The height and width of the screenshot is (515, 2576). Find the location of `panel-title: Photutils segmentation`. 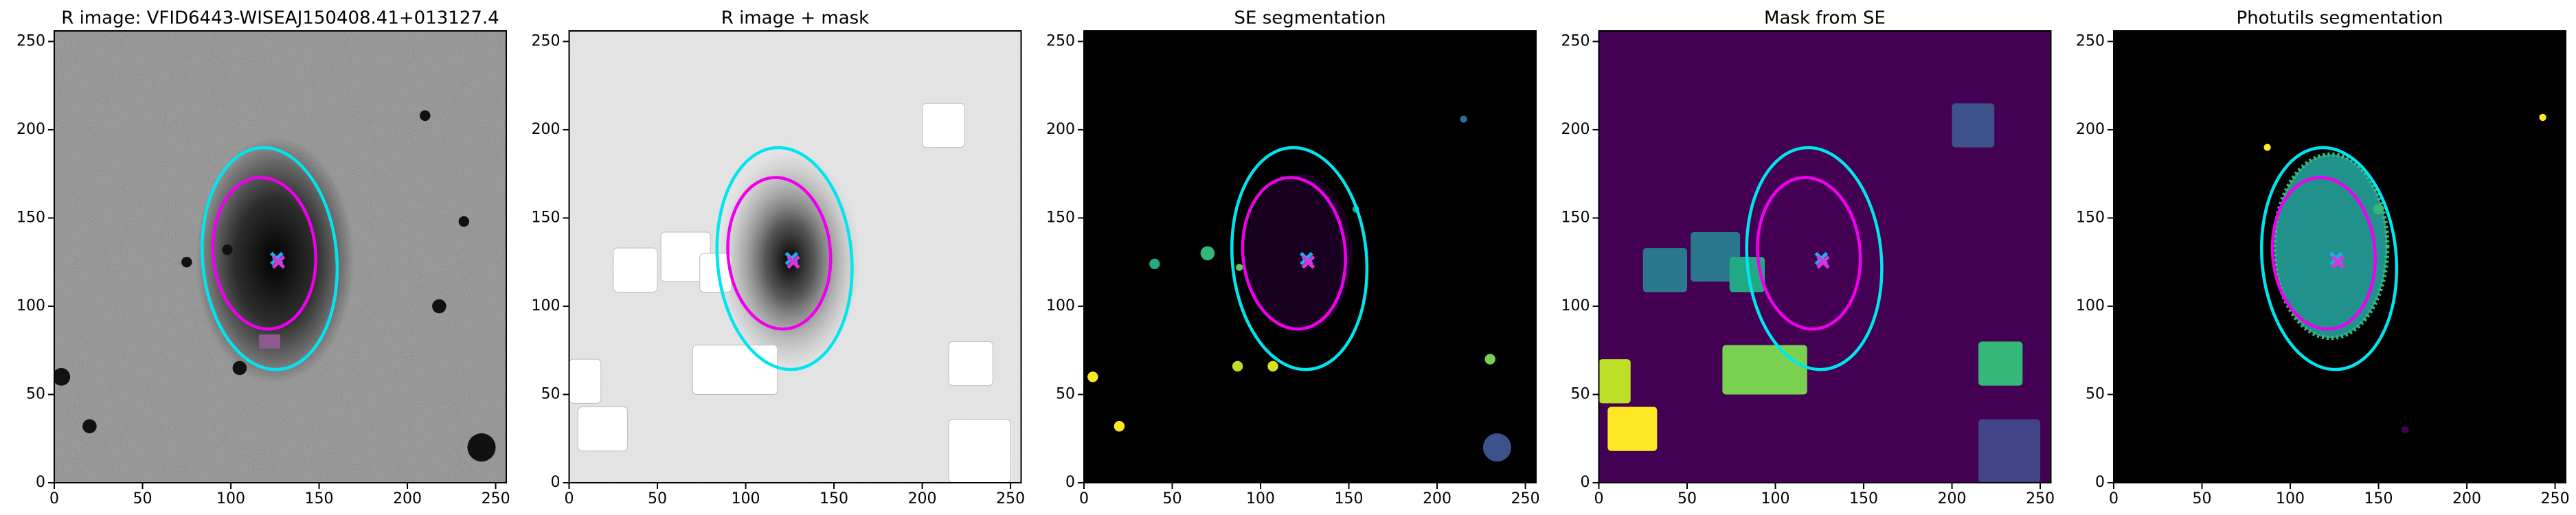

panel-title: Photutils segmentation is located at coordinates (2340, 18).